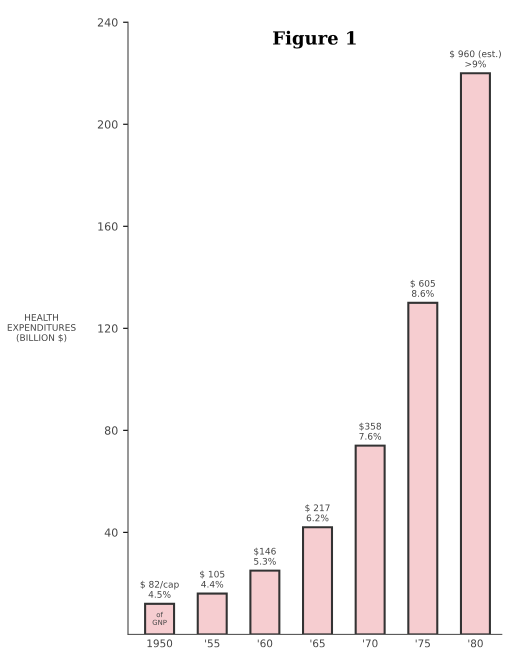 This screenshot has height=654, width=512. I want to click on y-tick-label: 200, so click(108, 124).